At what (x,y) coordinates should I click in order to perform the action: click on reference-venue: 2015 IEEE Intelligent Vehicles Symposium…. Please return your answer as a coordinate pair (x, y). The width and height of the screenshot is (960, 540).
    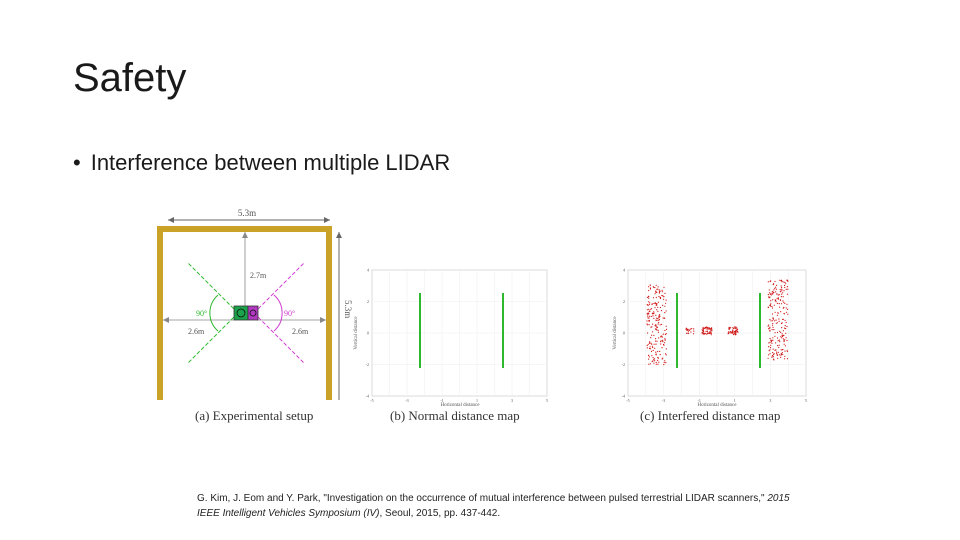
    Looking at the image, I should click on (493, 506).